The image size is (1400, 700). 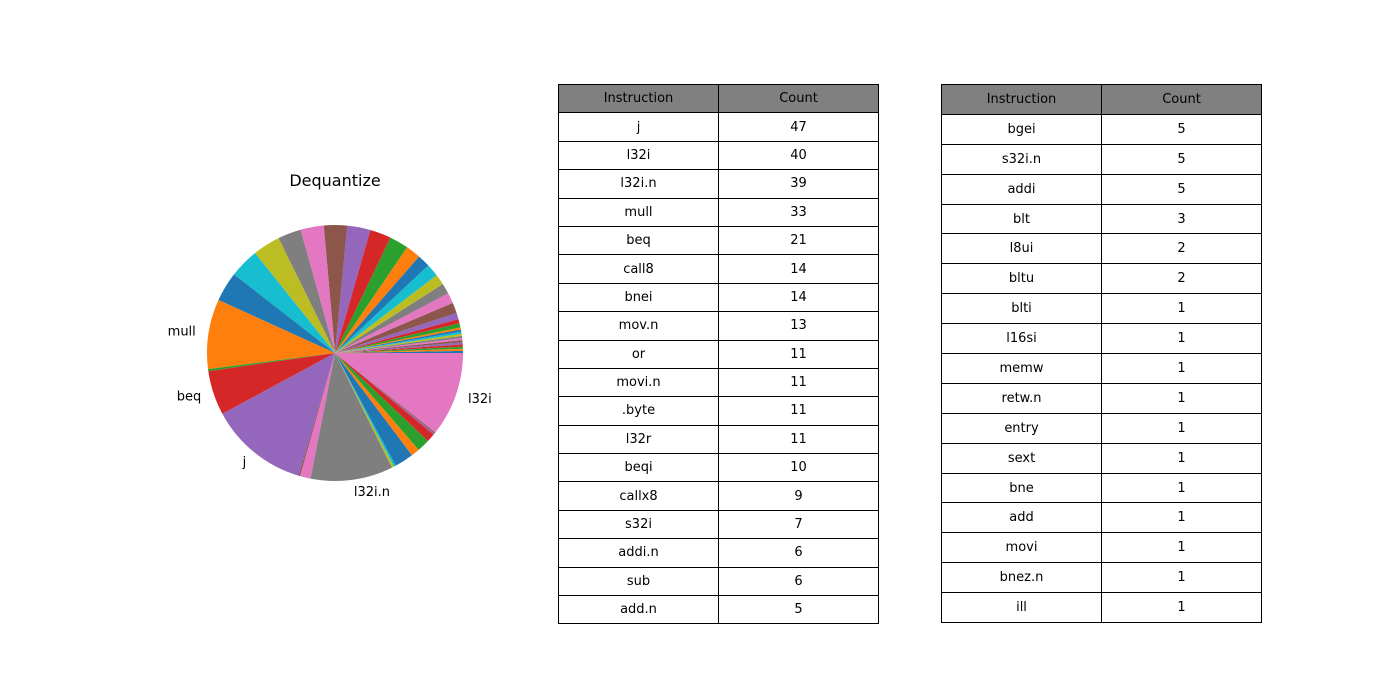 What do you see at coordinates (638, 184) in the screenshot?
I see `instruction-cell: l32i.n` at bounding box center [638, 184].